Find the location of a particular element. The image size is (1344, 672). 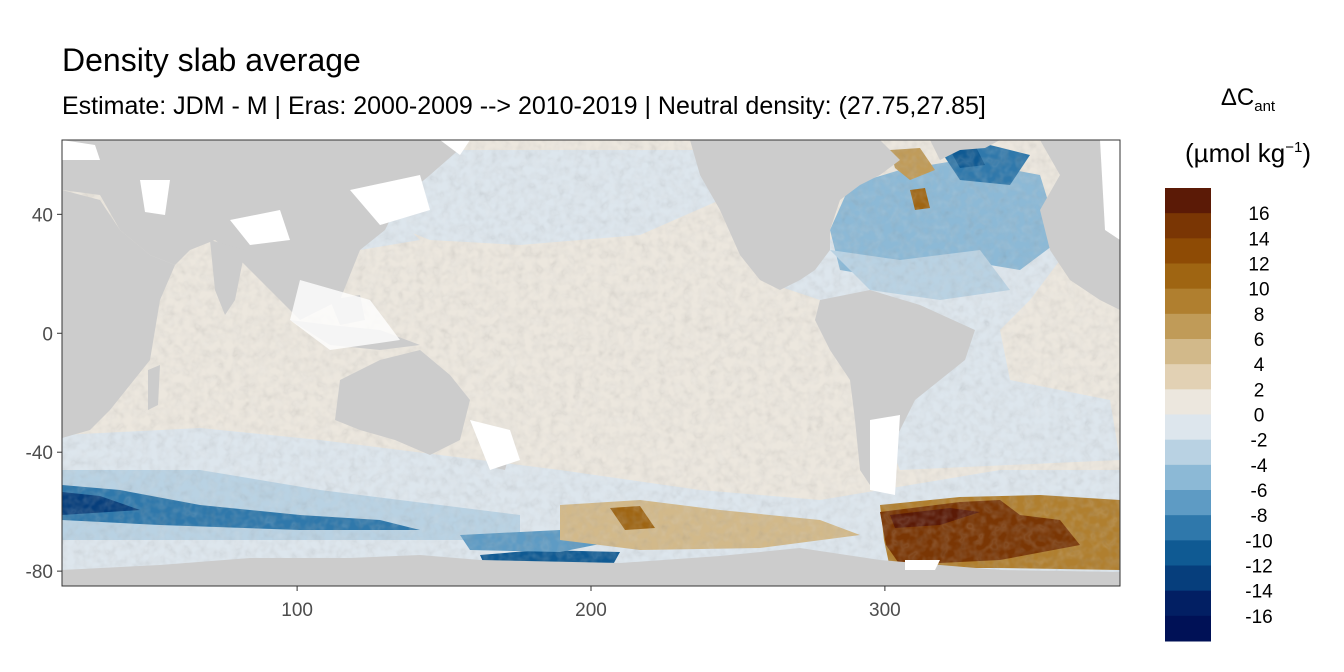

legend-label: 8 is located at coordinates (1259, 315).